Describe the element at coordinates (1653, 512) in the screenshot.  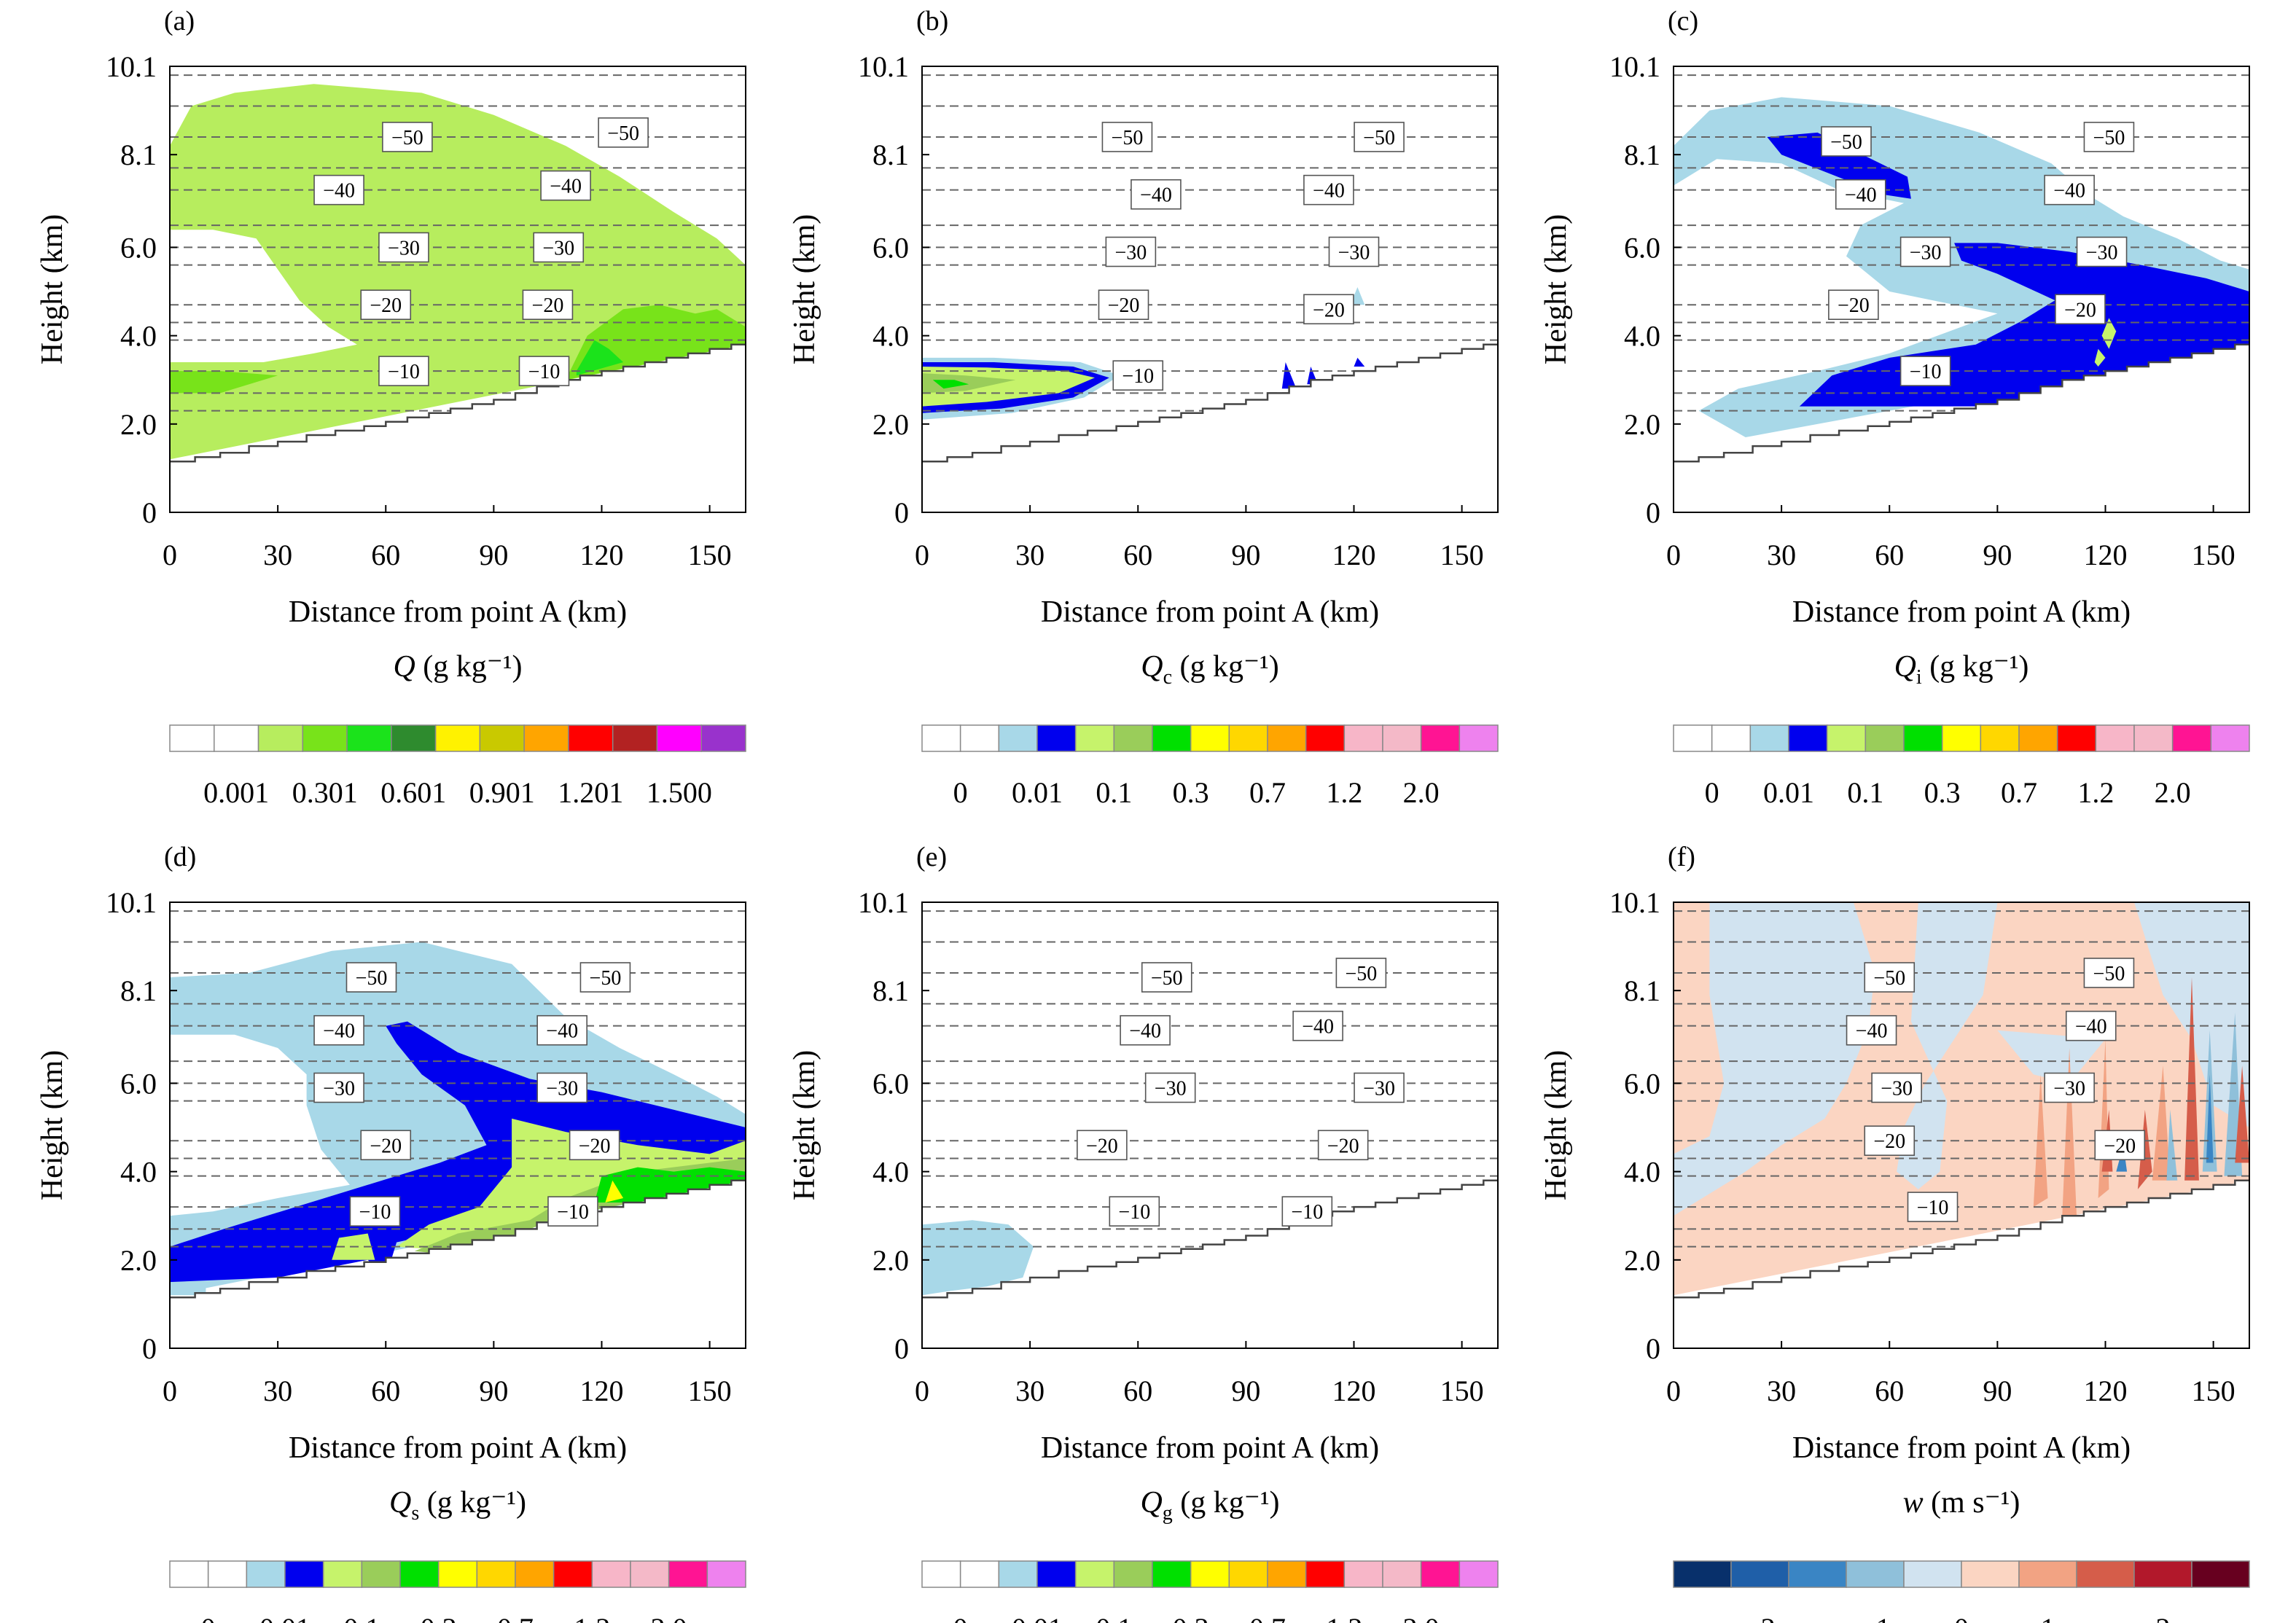
I see `y-tick-label: 0` at that location.